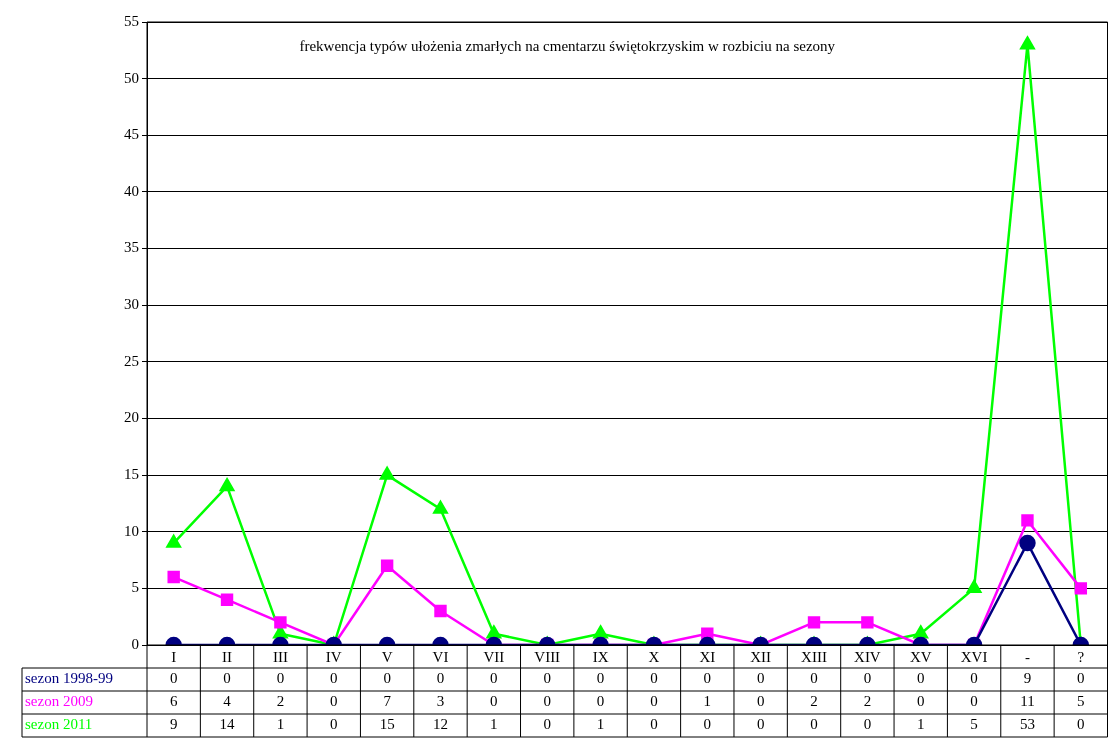  I want to click on data-label: 15, so click(387, 724).